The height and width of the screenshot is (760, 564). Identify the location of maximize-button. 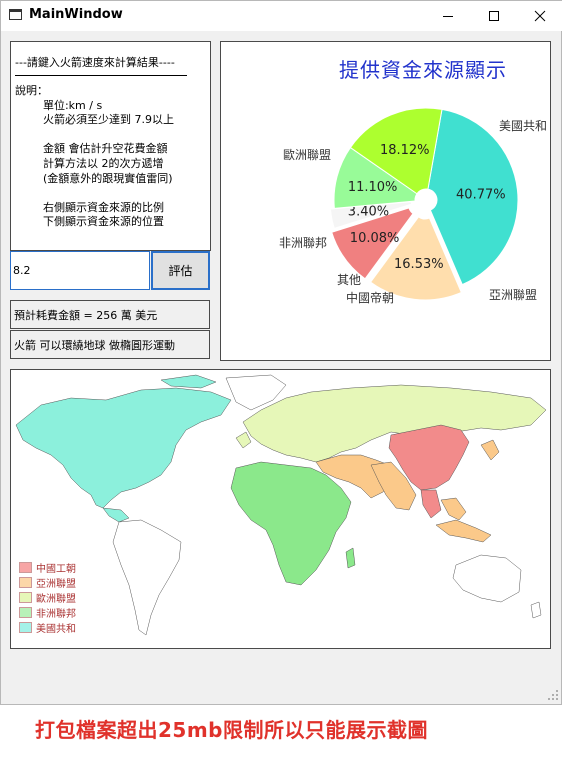
(494, 16).